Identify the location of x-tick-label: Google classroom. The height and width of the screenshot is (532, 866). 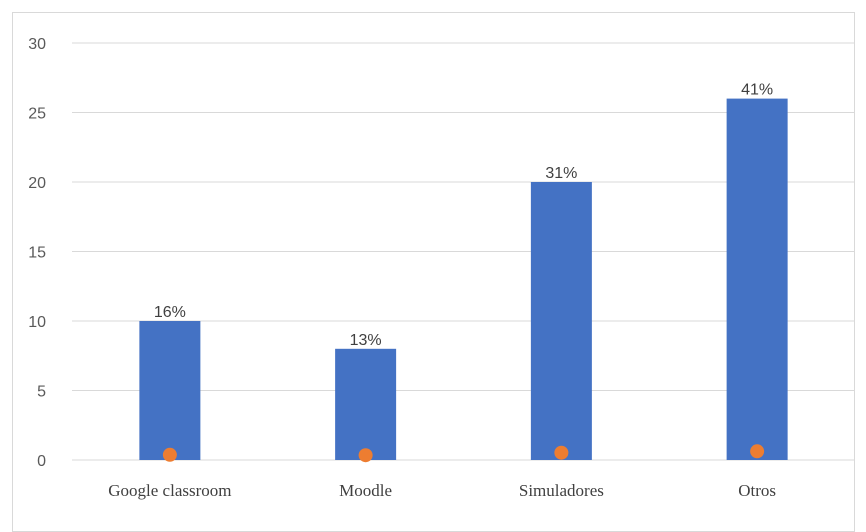
(169, 490).